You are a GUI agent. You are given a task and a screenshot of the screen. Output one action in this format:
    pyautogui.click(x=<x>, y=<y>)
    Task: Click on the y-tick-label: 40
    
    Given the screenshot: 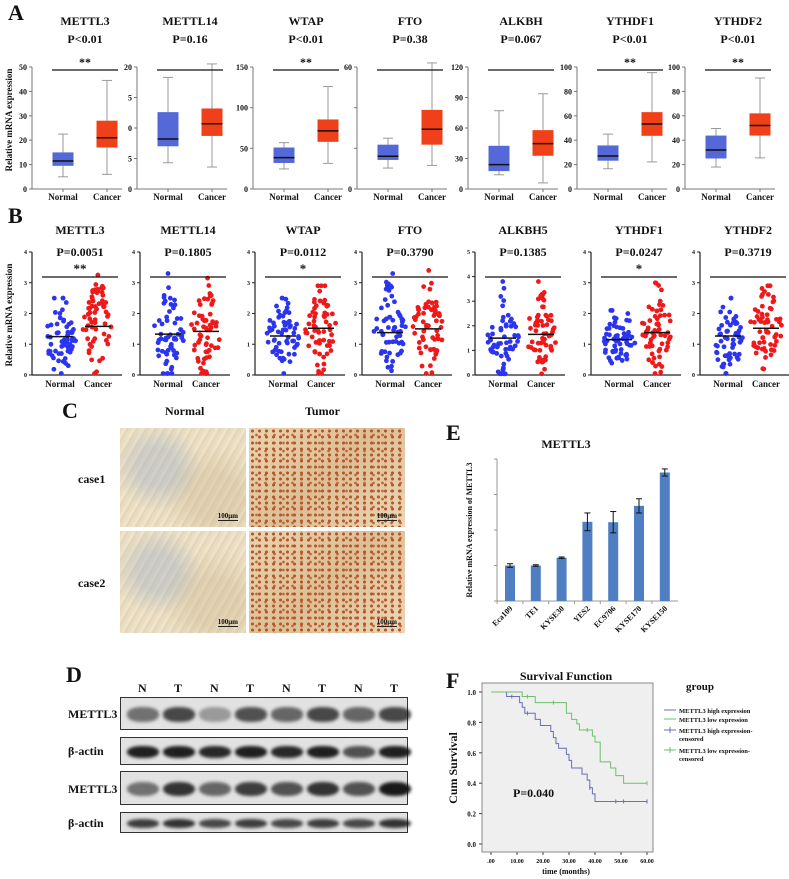 What is the action you would take?
    pyautogui.click(x=676, y=140)
    